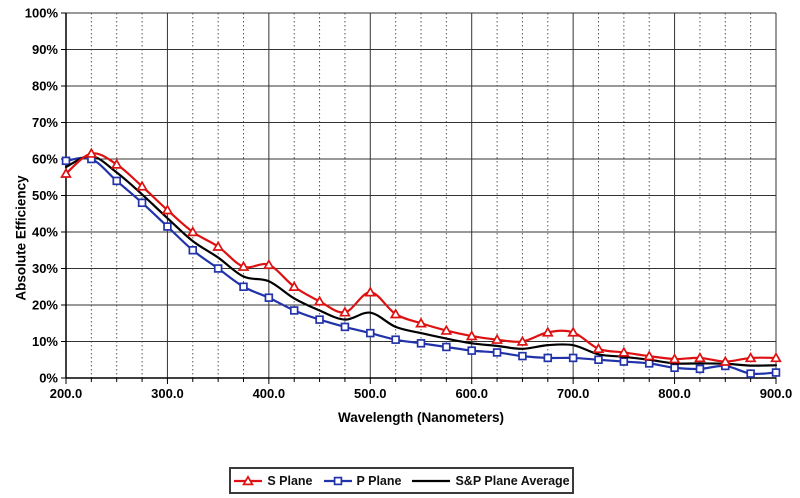 The image size is (800, 498). I want to click on y-tick-label: 10%, so click(45, 341).